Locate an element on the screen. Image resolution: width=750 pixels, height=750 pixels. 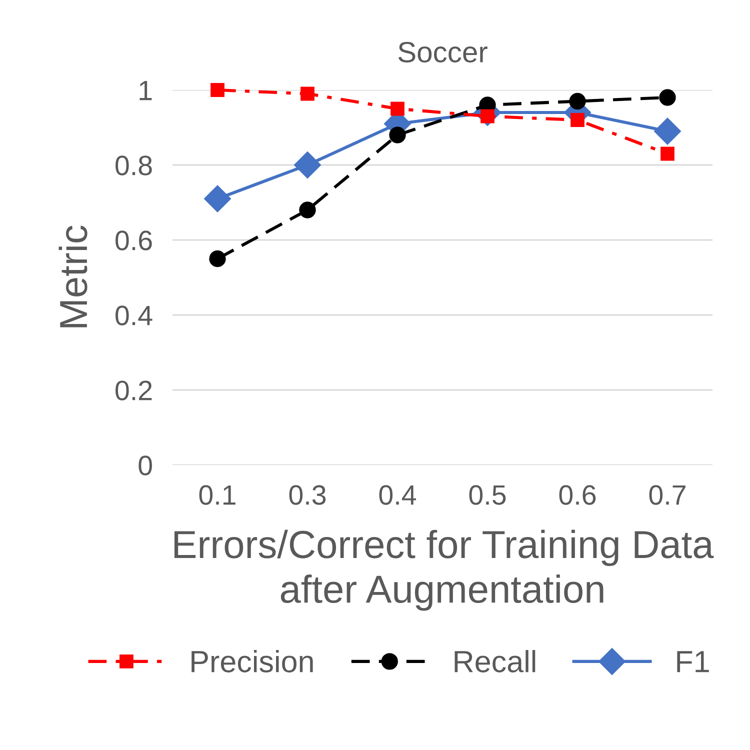
legend-label: Recall is located at coordinates (495, 661).